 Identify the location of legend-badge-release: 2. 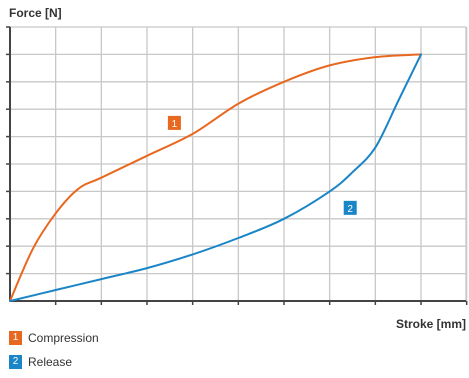
(15, 362).